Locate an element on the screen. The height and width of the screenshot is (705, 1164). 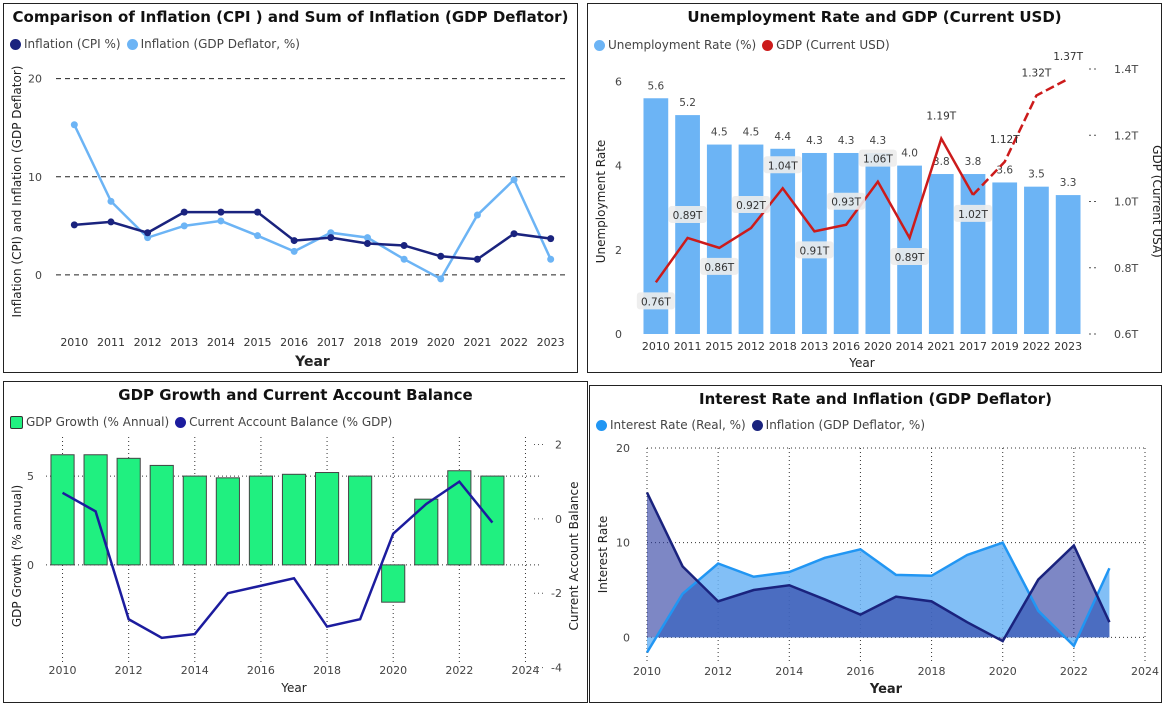
line-data-label: 0.92T is located at coordinates (751, 206).